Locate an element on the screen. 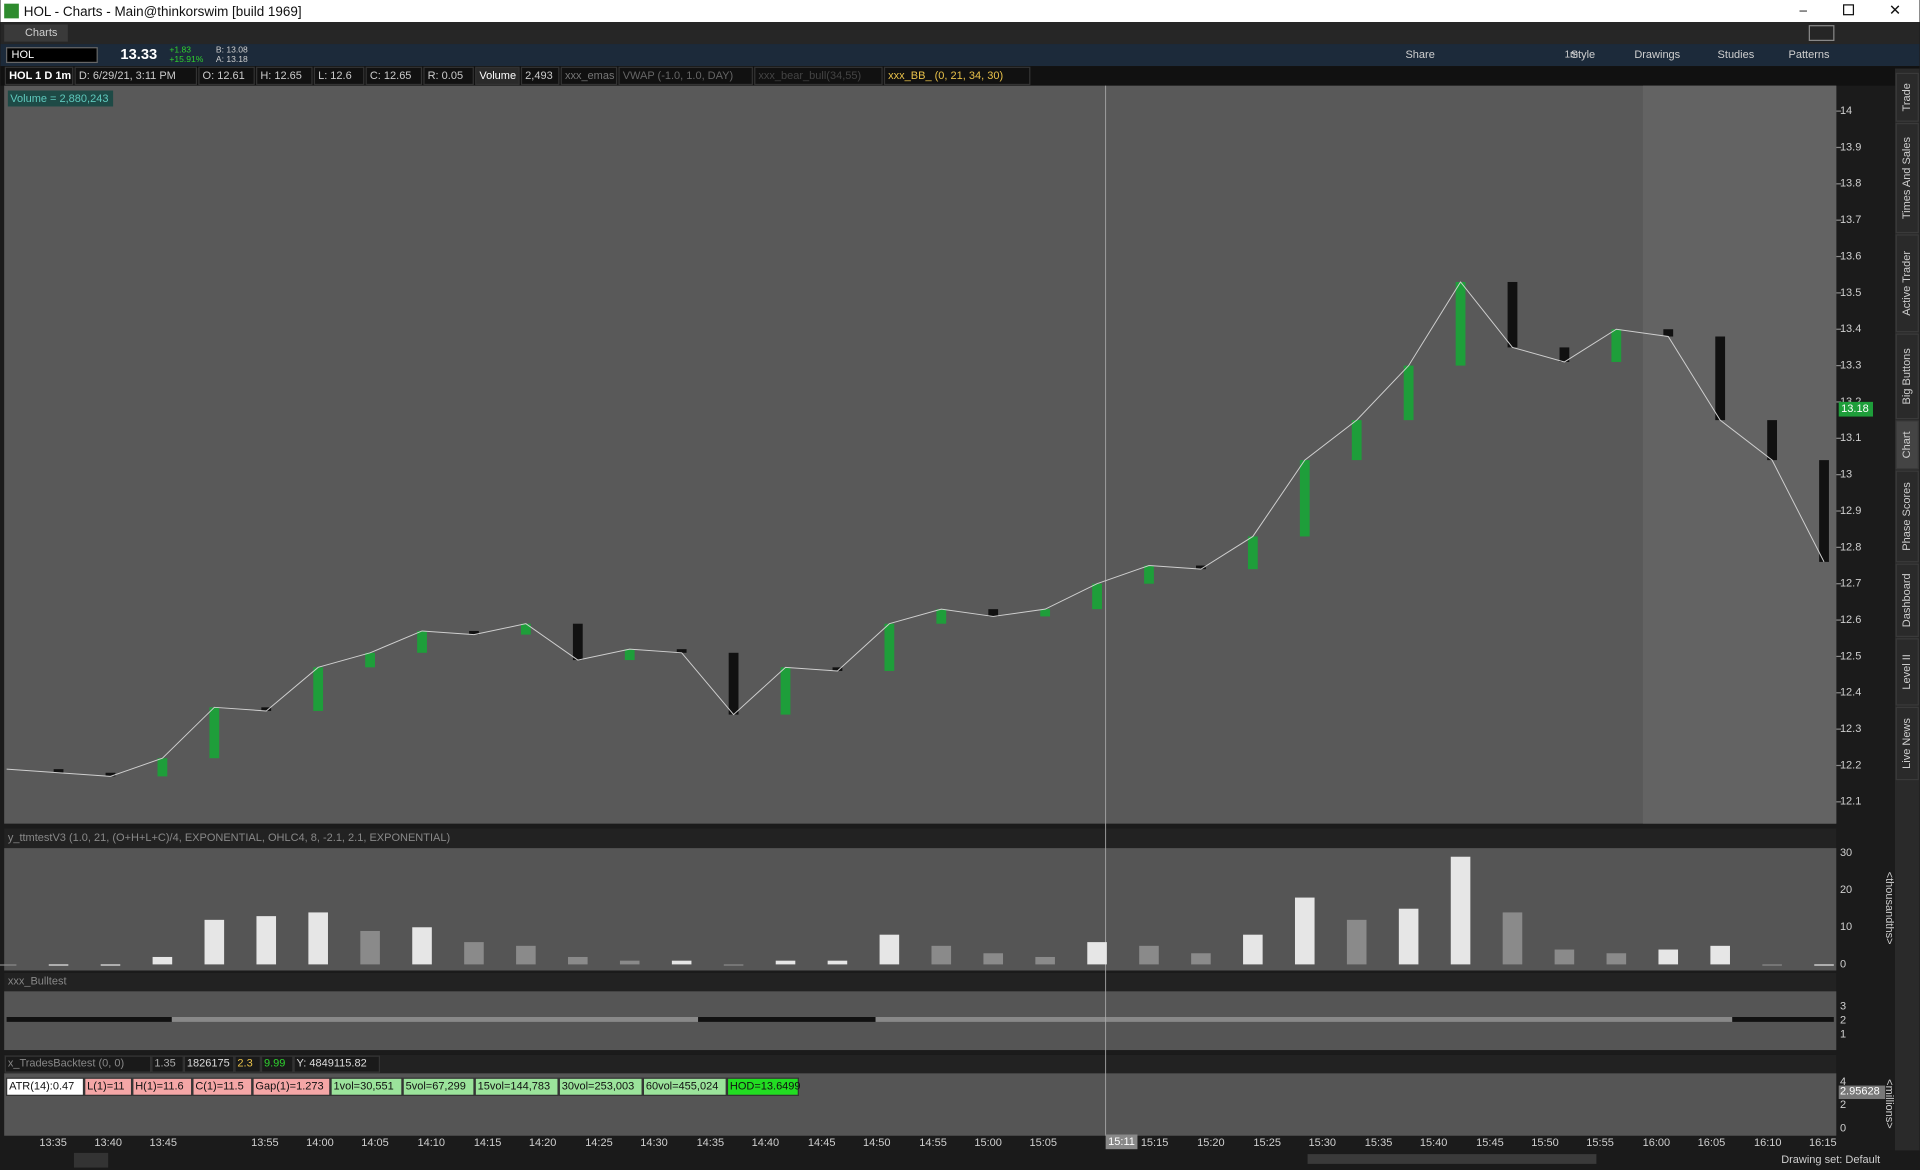 The height and width of the screenshot is (1170, 1920). minimize: – is located at coordinates (1804, 10).